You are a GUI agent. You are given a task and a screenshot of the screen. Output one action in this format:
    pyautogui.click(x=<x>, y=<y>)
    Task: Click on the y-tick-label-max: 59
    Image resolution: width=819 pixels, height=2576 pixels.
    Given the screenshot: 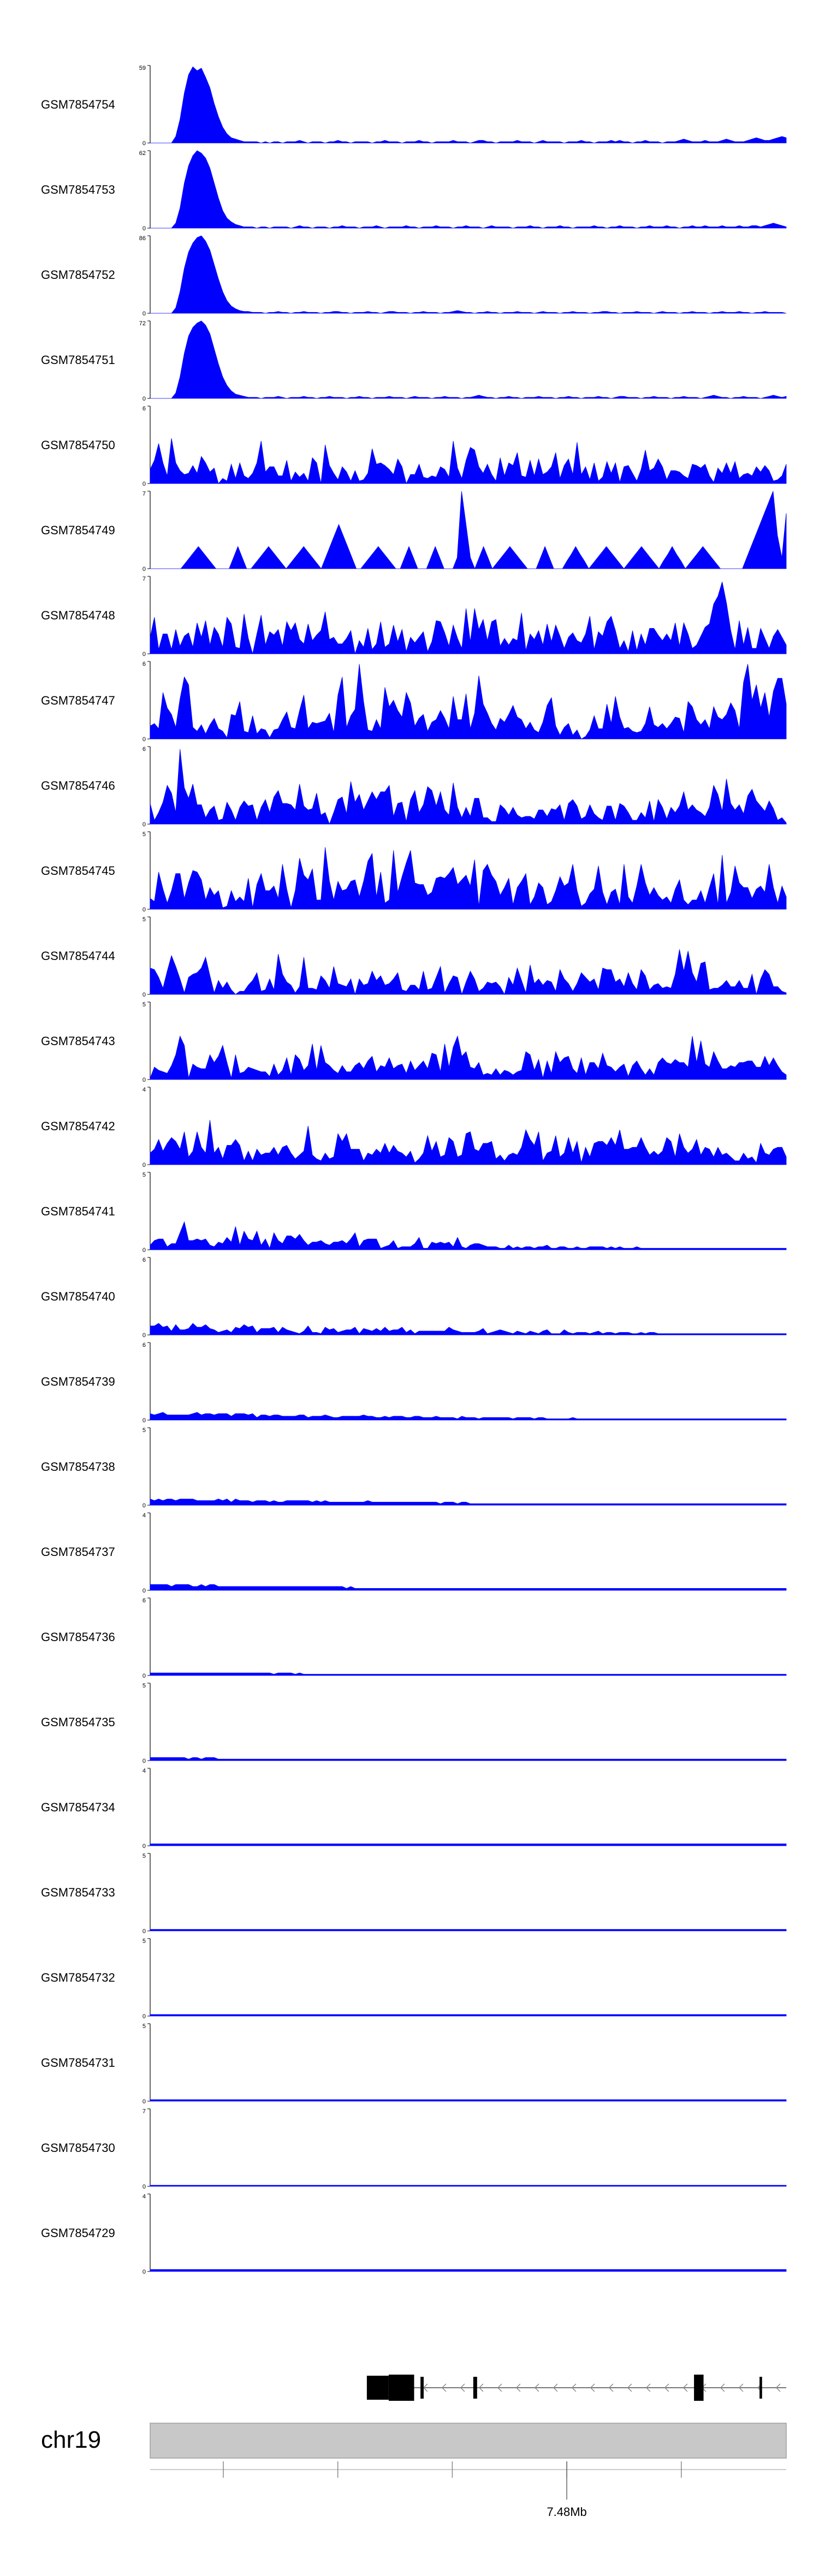 What is the action you would take?
    pyautogui.click(x=142, y=68)
    